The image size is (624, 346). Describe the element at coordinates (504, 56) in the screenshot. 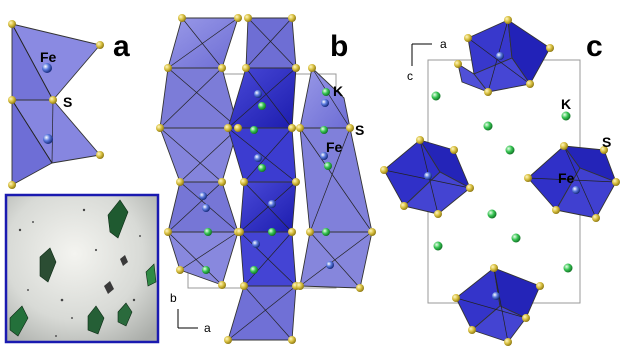

I see `tetrahedron-top` at that location.